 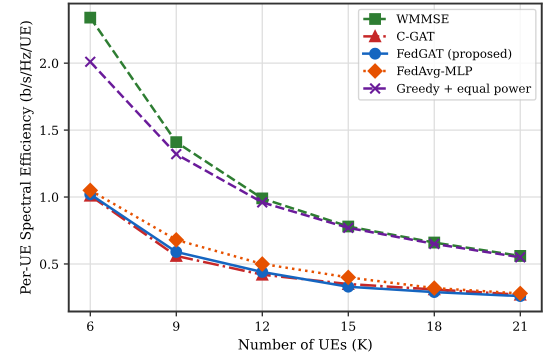 What do you see at coordinates (305, 345) in the screenshot?
I see `x-axis-title: Number of UEs (K)` at bounding box center [305, 345].